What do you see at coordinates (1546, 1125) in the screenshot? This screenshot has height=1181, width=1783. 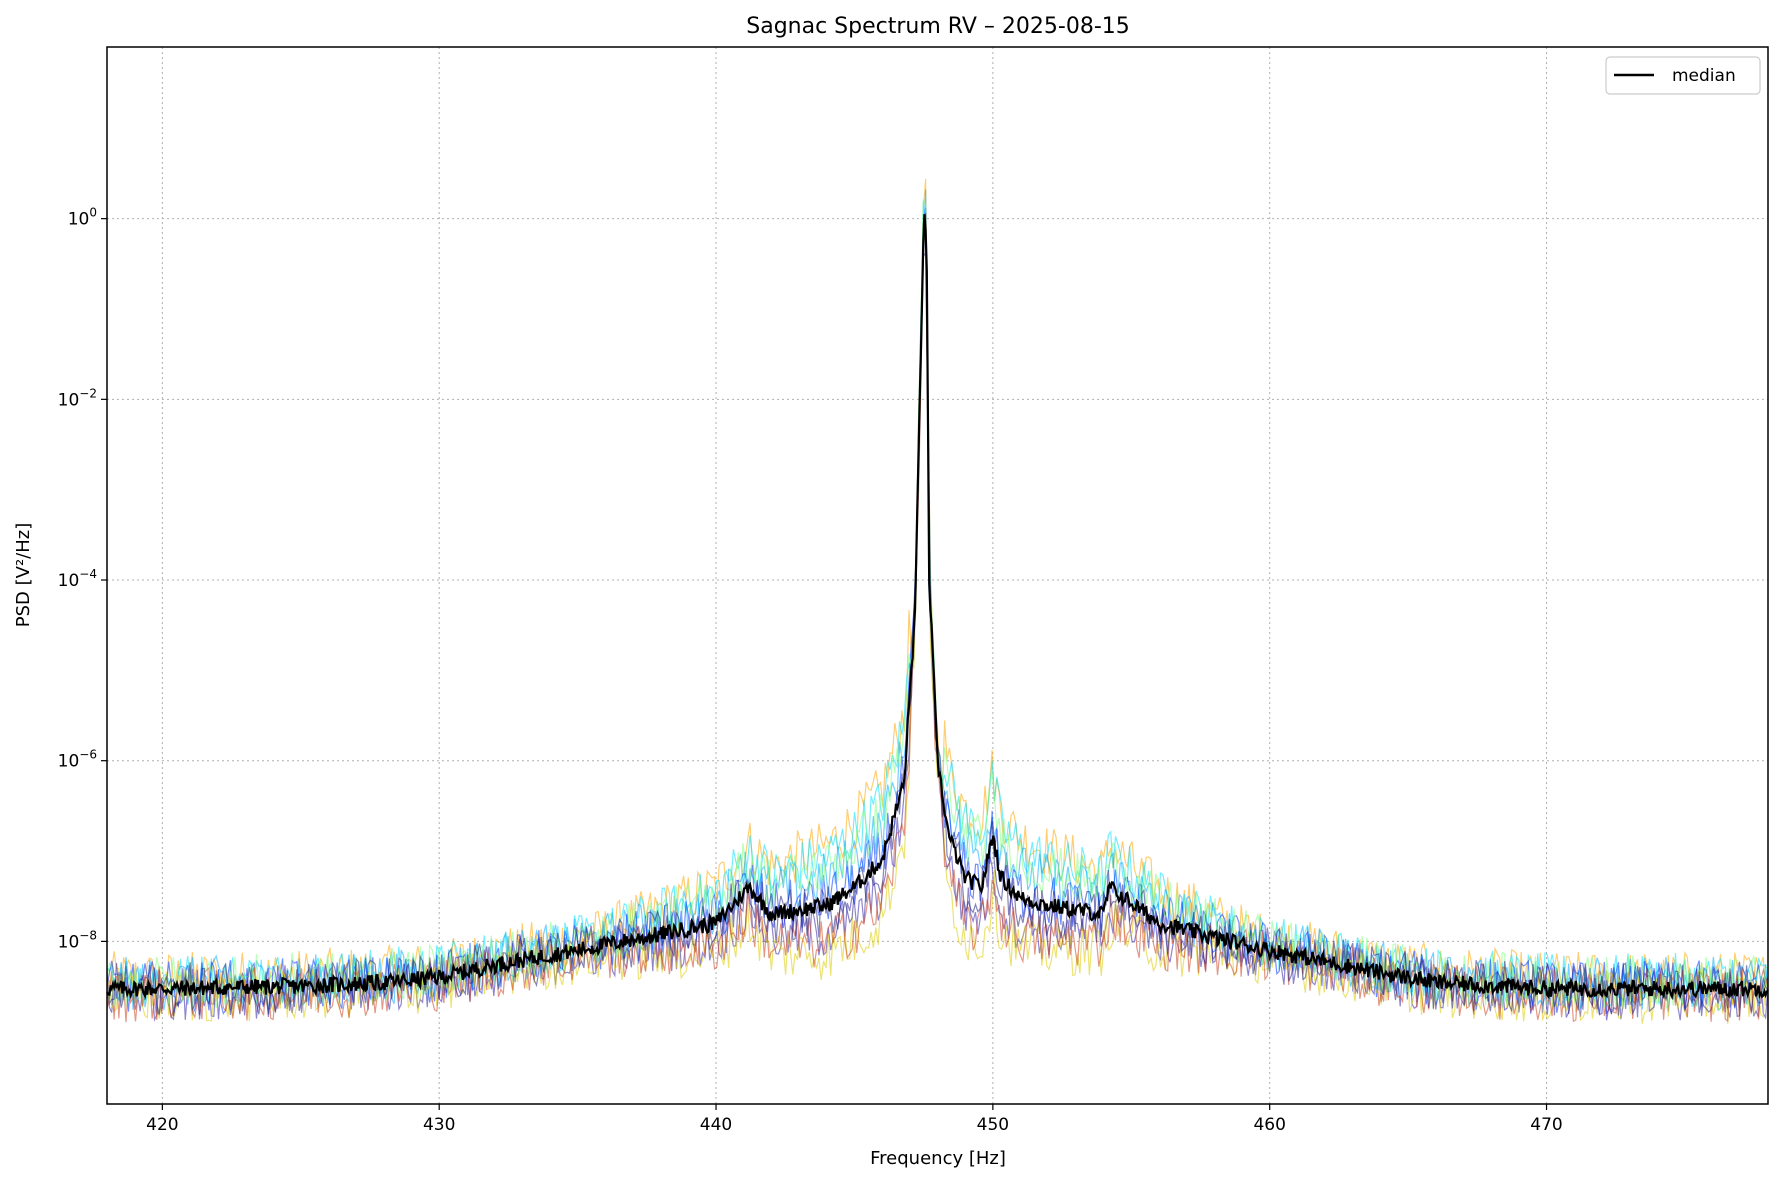 I see `x-tick-label: 470` at bounding box center [1546, 1125].